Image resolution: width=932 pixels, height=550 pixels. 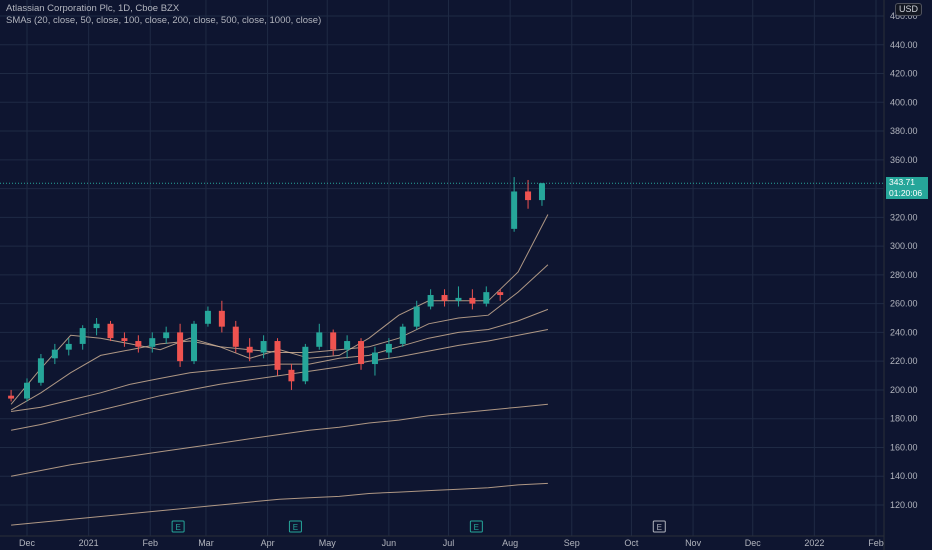 What do you see at coordinates (904, 419) in the screenshot?
I see `y-tick-label: 180.00` at bounding box center [904, 419].